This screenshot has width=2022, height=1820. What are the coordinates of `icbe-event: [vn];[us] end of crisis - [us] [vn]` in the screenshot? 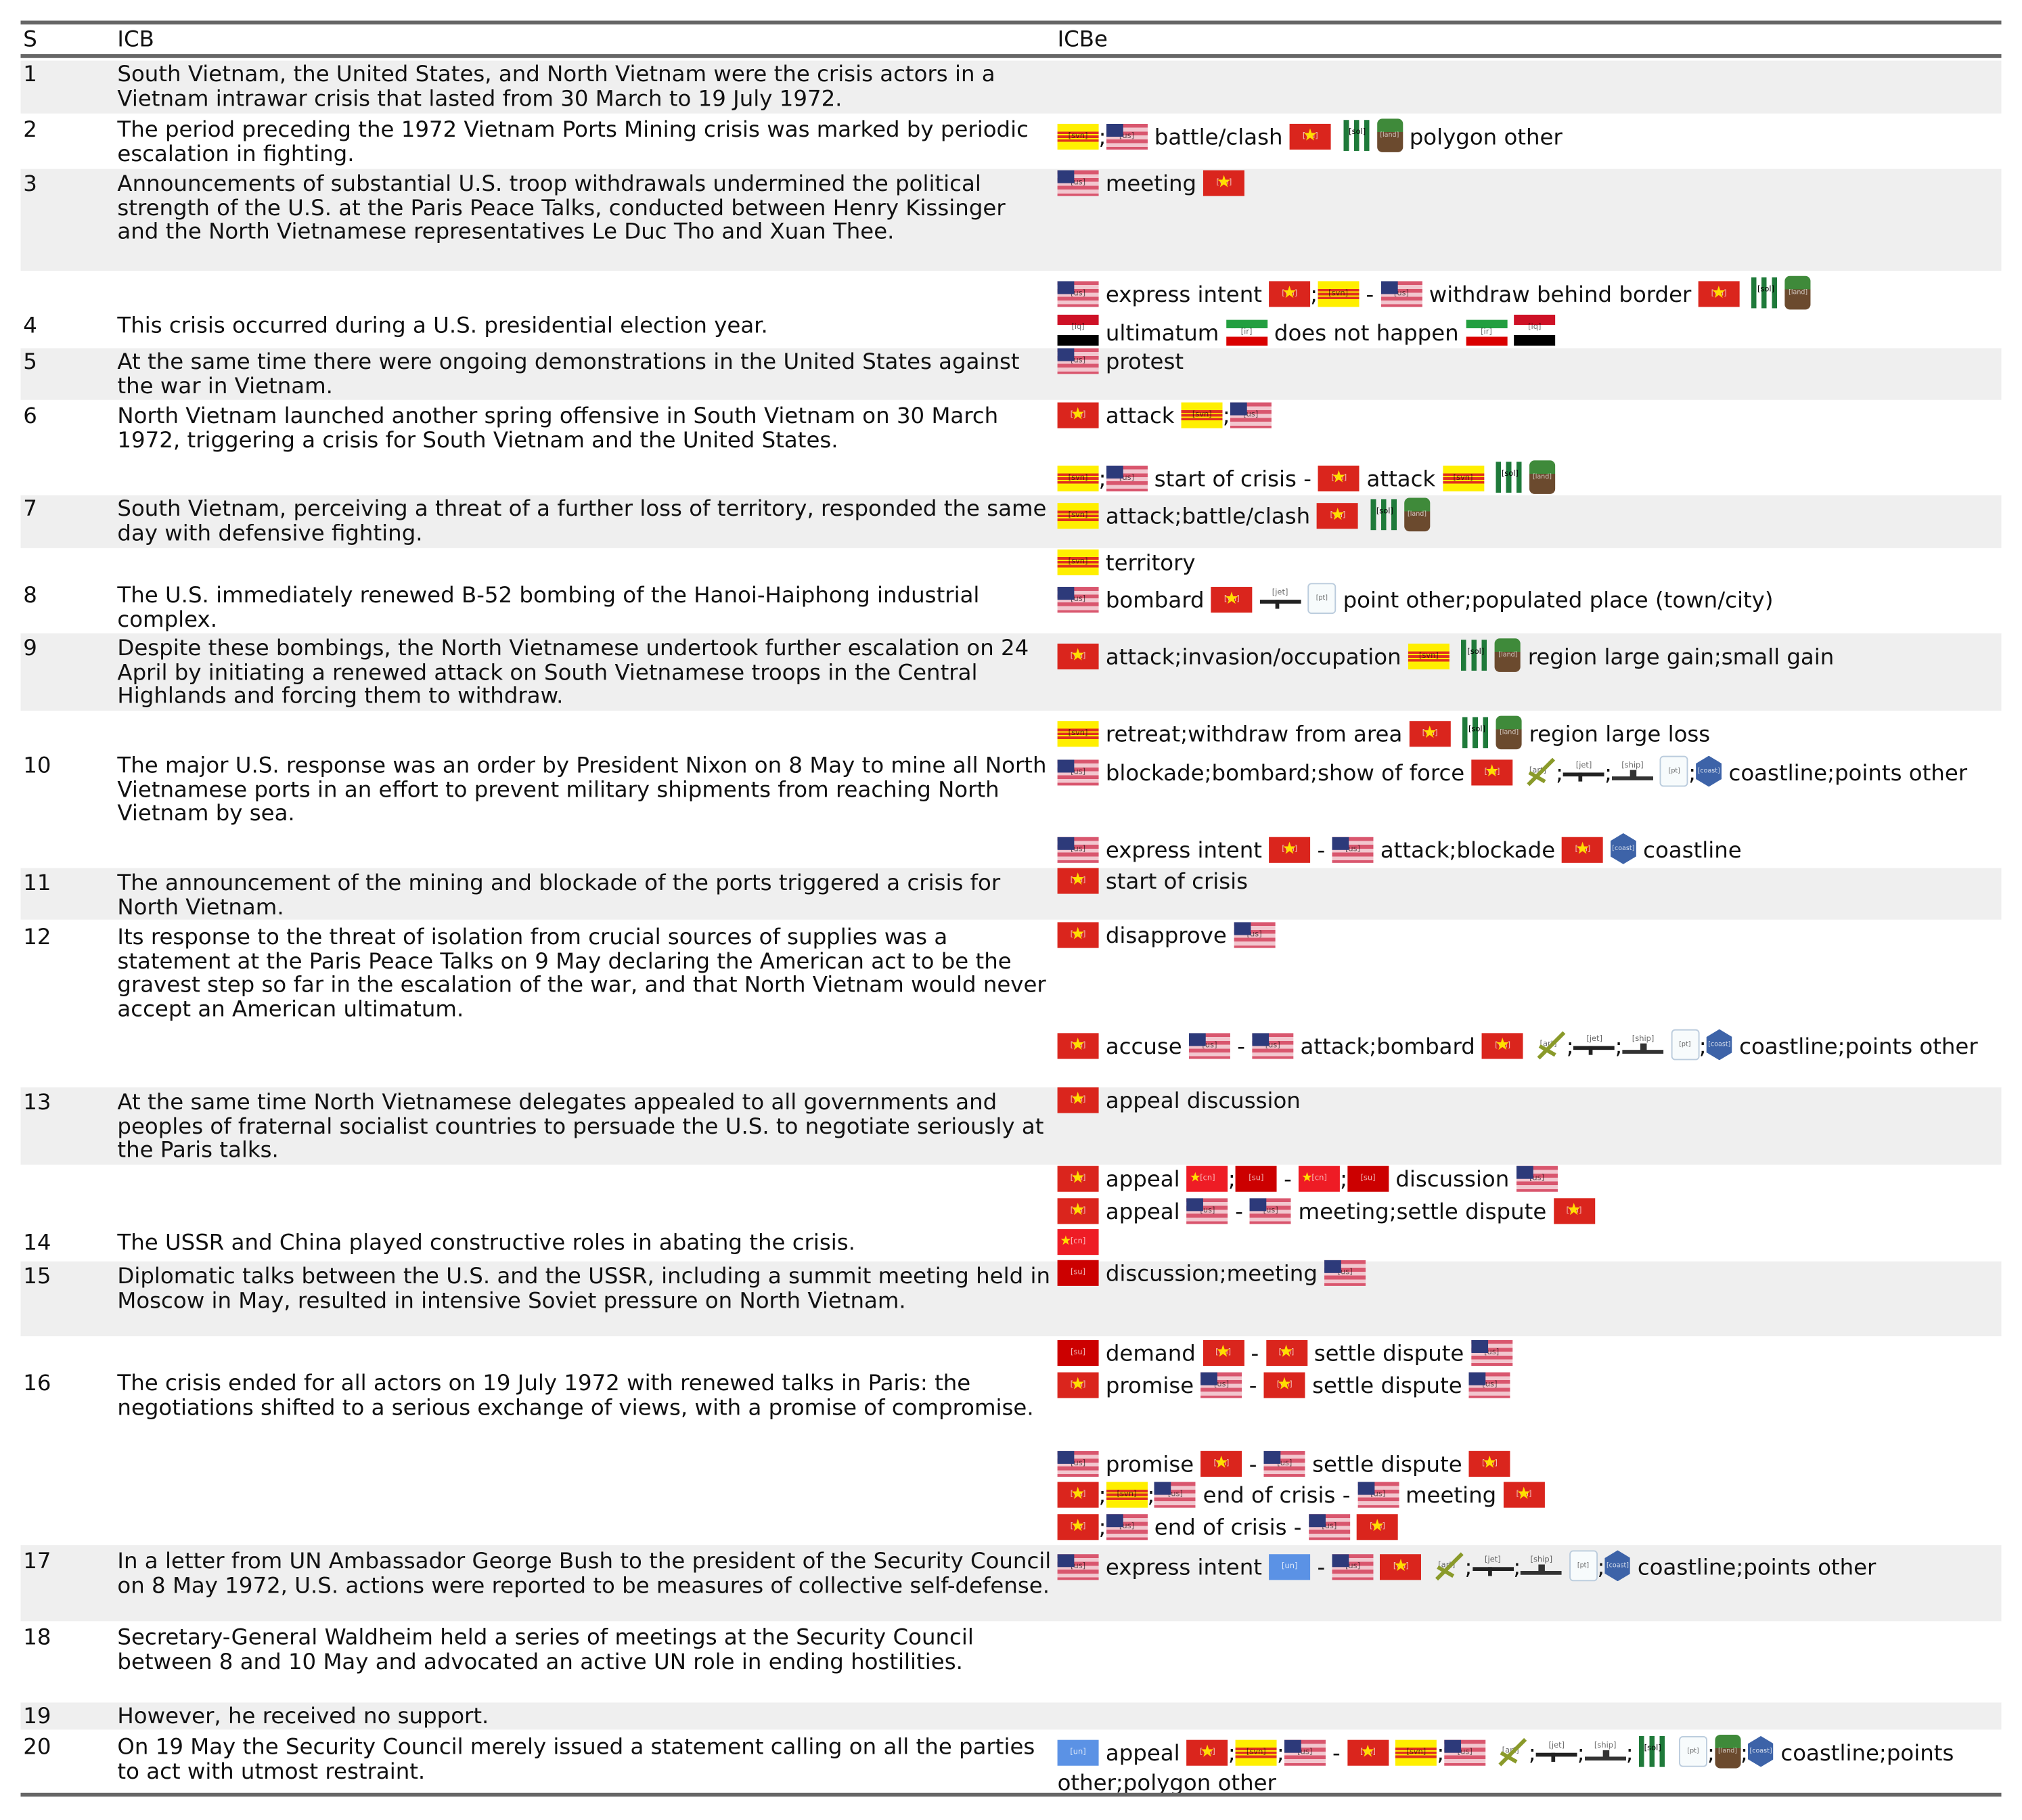 It's located at (1529, 1529).